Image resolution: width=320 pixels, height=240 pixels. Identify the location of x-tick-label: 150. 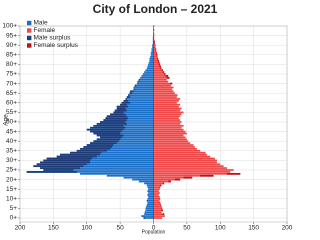
(253, 228).